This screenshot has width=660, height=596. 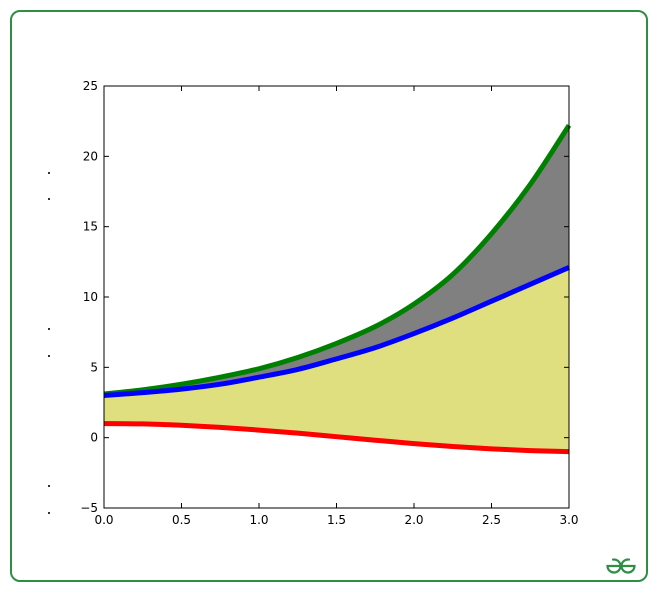 What do you see at coordinates (336, 520) in the screenshot?
I see `x-tick-label: 1.5` at bounding box center [336, 520].